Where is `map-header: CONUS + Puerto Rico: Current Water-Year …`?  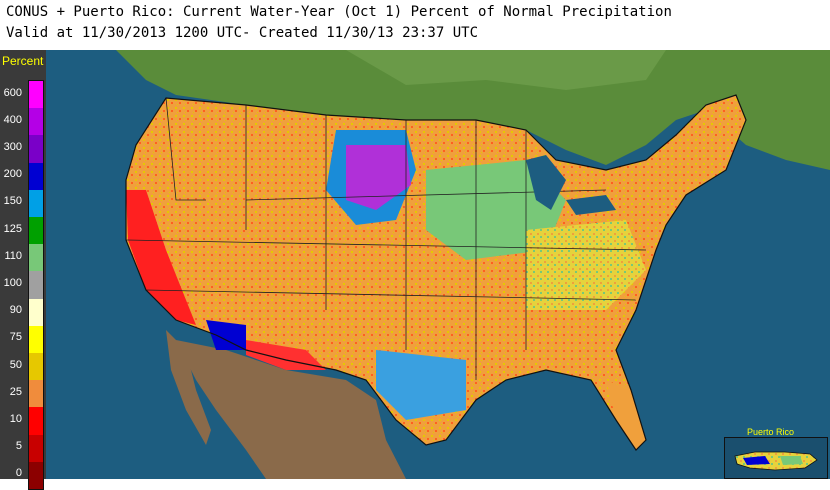 map-header: CONUS + Puerto Rico: Current Water-Year … is located at coordinates (415, 24).